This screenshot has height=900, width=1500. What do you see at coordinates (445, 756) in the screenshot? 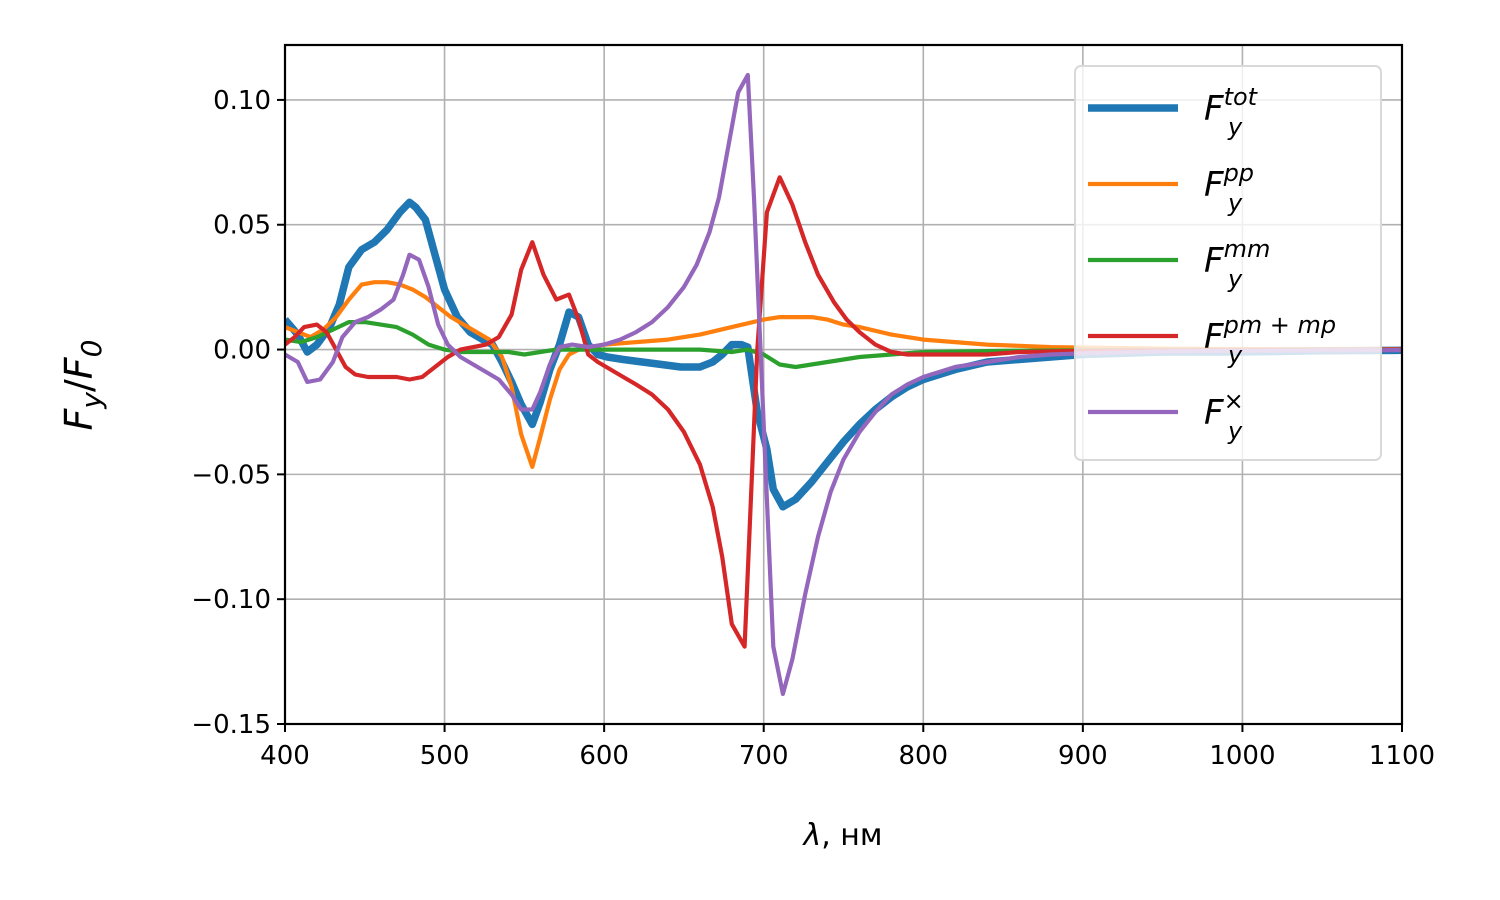
I see `x-tick-label: 500` at bounding box center [445, 756].